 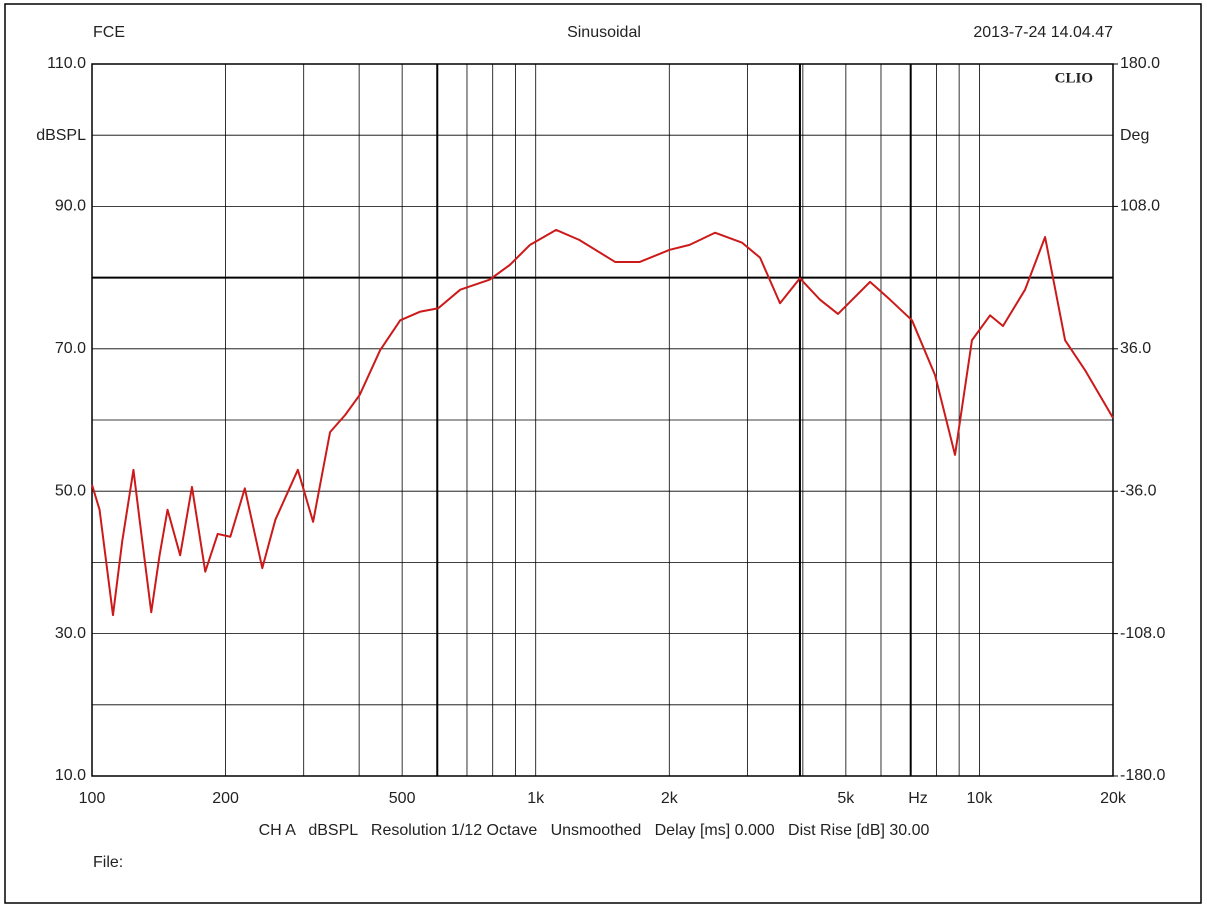 What do you see at coordinates (846, 798) in the screenshot?
I see `x-tick-label: 5k` at bounding box center [846, 798].